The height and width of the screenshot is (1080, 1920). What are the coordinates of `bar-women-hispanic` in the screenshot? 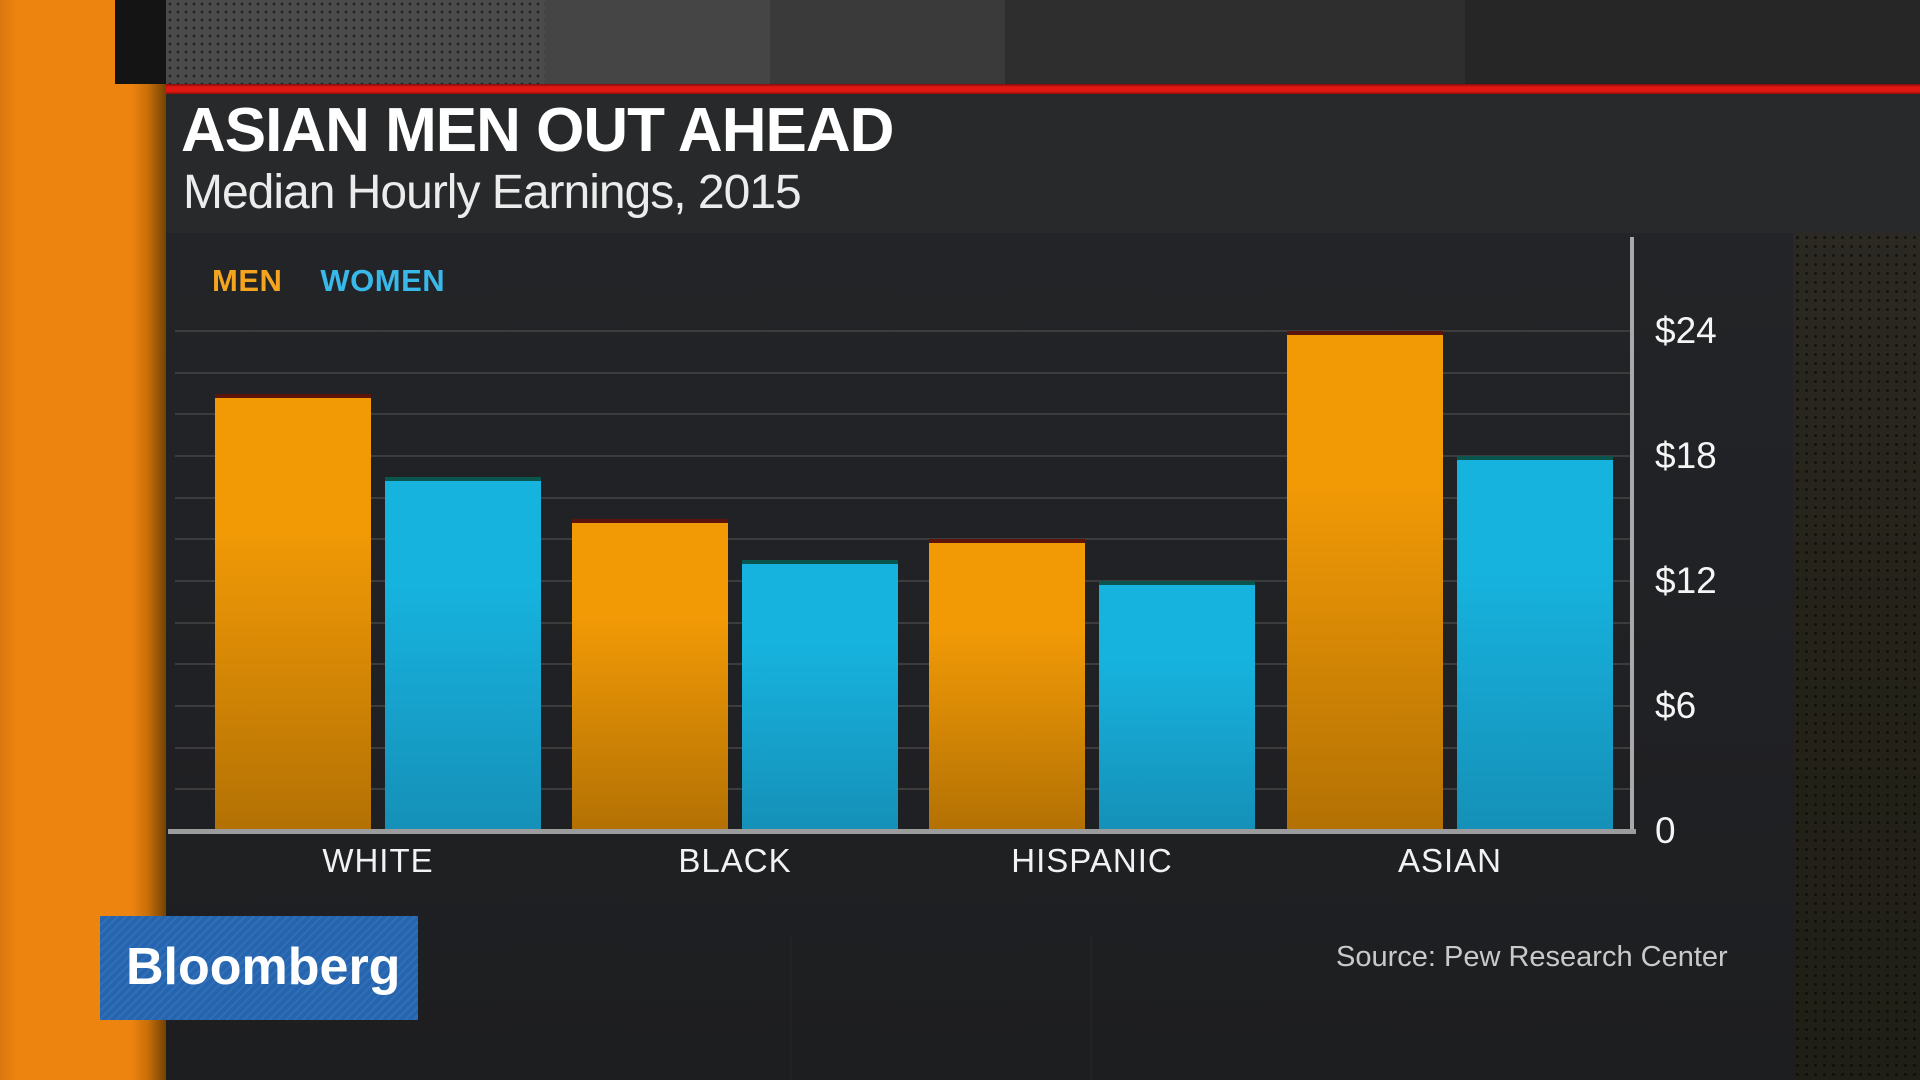 It's located at (1177, 706).